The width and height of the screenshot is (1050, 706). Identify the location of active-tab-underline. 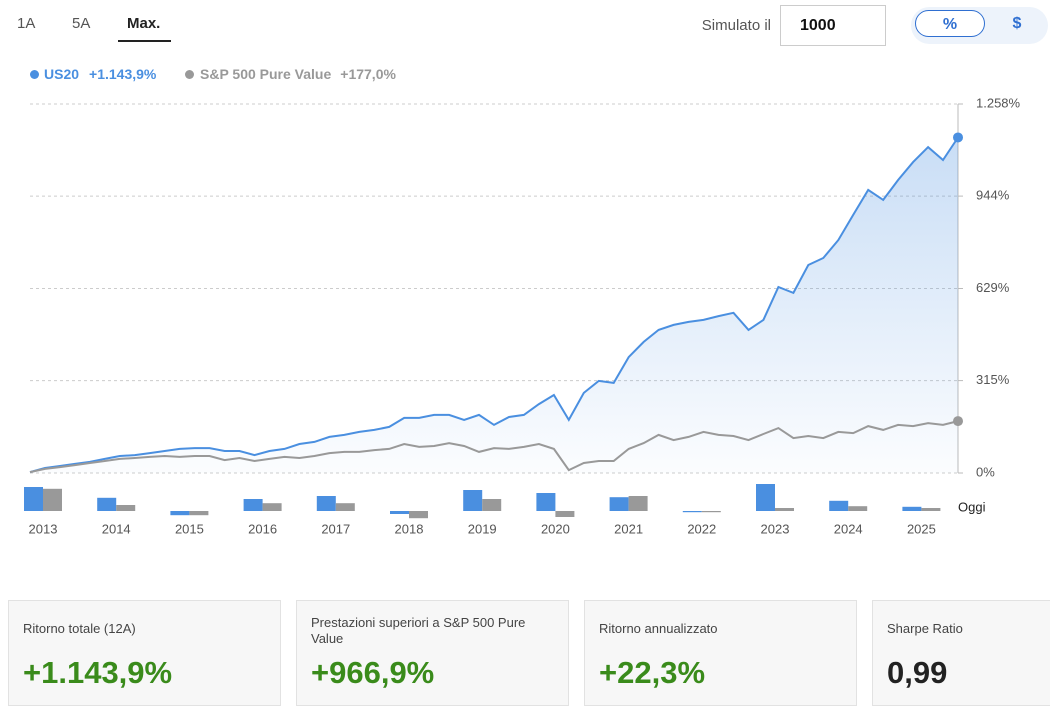
(144, 41).